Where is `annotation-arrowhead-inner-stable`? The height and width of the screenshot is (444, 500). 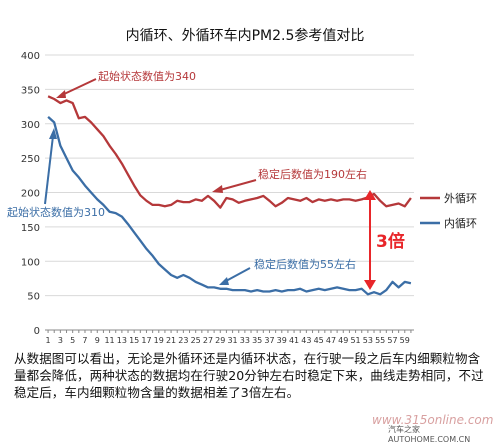
annotation-arrowhead-inner-stable is located at coordinates (224, 281).